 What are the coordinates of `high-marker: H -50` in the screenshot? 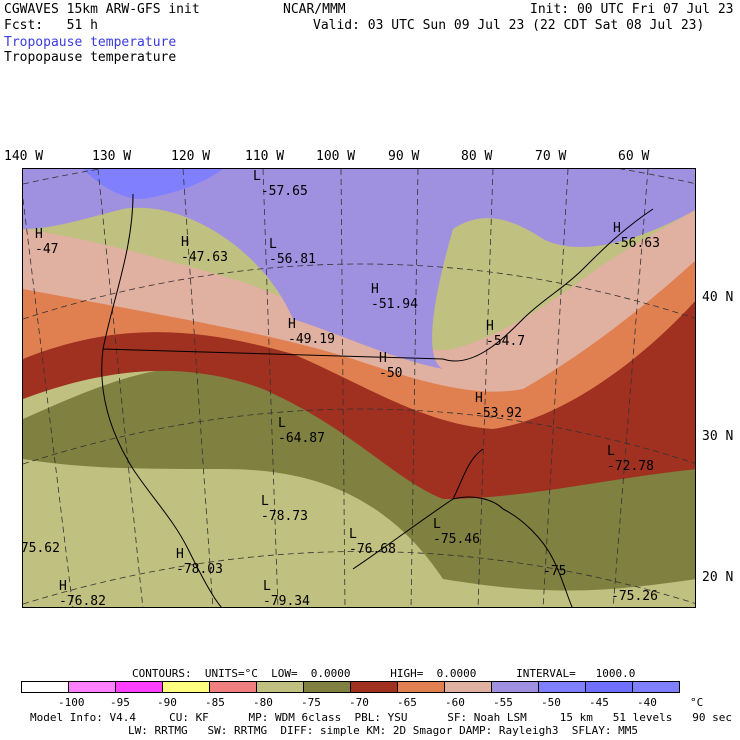 It's located at (391, 366).